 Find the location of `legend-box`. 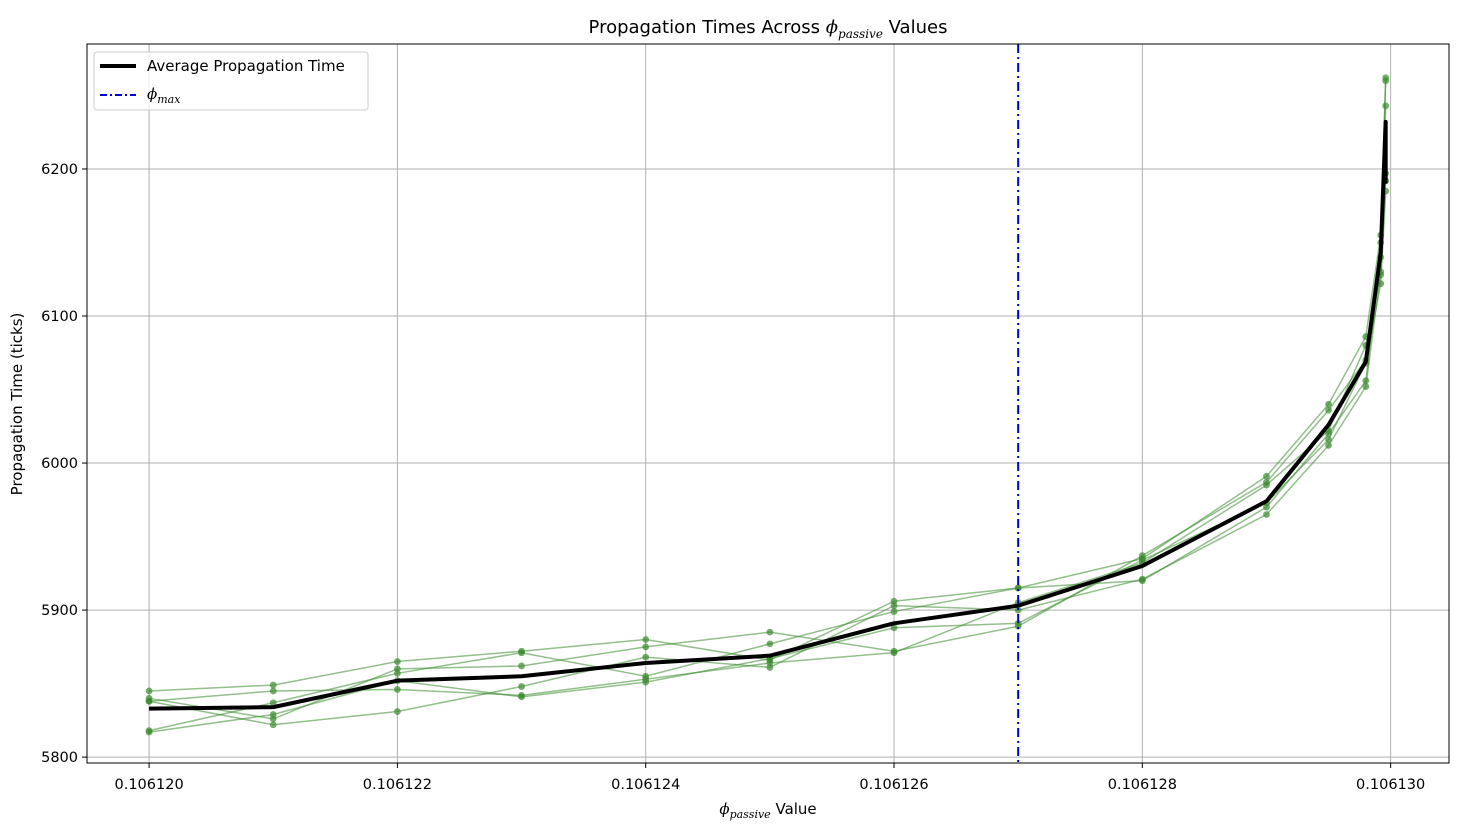

legend-box is located at coordinates (231, 81).